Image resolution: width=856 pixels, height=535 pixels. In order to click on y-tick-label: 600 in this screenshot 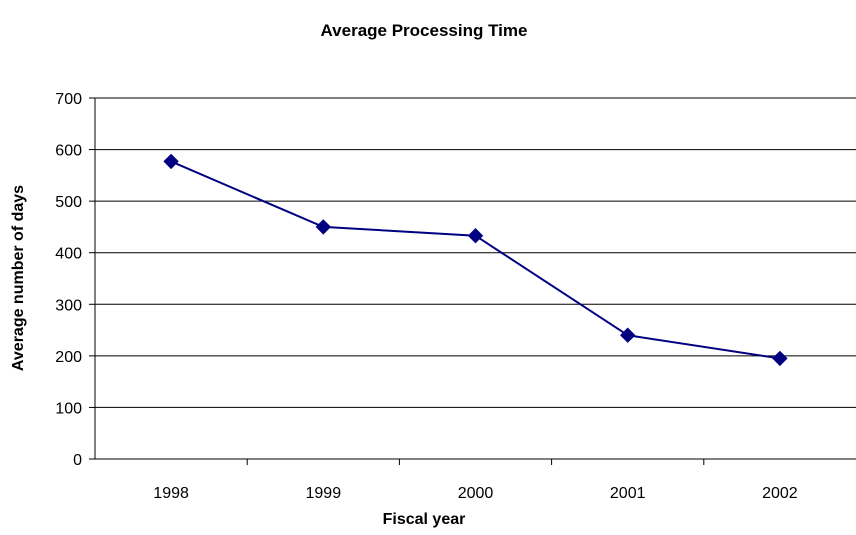, I will do `click(68, 151)`.